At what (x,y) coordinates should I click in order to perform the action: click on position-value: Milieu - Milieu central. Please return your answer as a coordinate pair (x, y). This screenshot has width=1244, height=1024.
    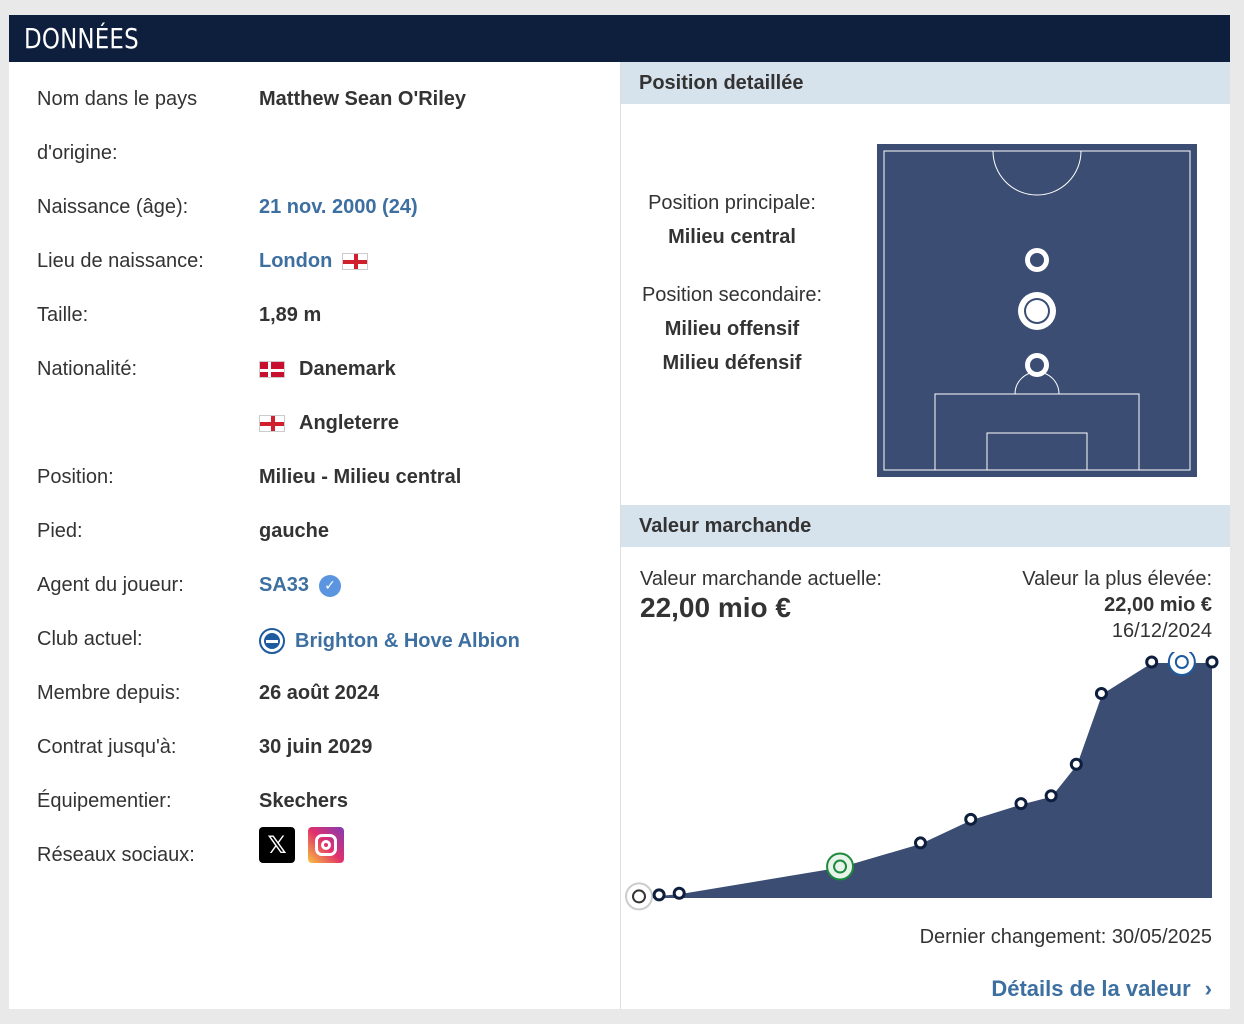
    Looking at the image, I should click on (360, 477).